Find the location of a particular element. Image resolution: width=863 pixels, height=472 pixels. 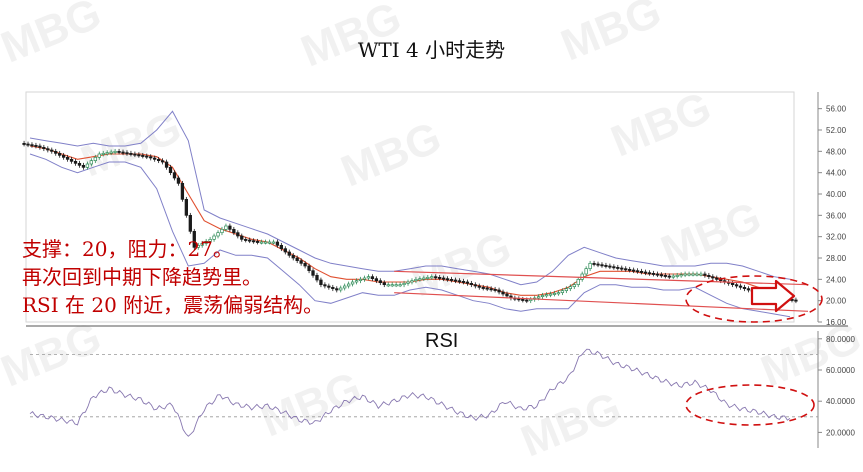

rsi-tick-label: 80.0000 is located at coordinates (840, 339).